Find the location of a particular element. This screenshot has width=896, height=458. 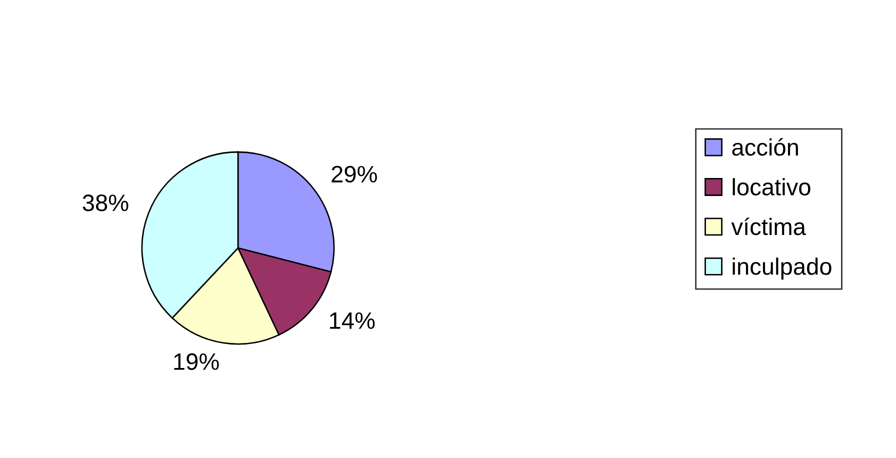

legend-label: acción is located at coordinates (765, 147).